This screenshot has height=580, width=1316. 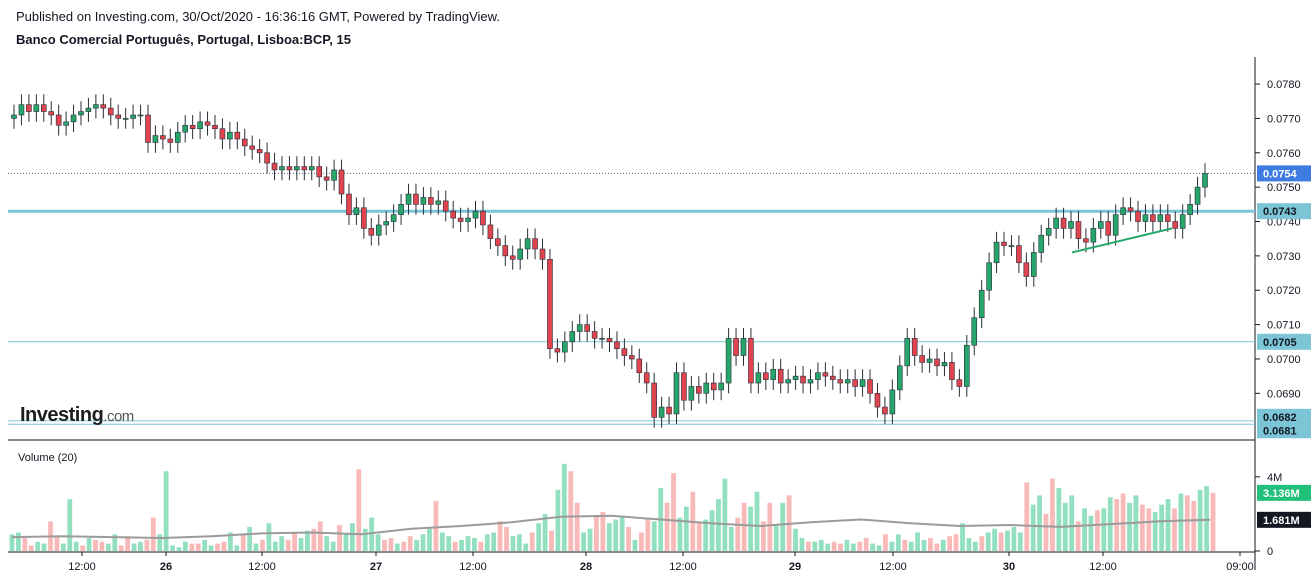 What do you see at coordinates (1284, 188) in the screenshot?
I see `price-tick-label: 0.0750` at bounding box center [1284, 188].